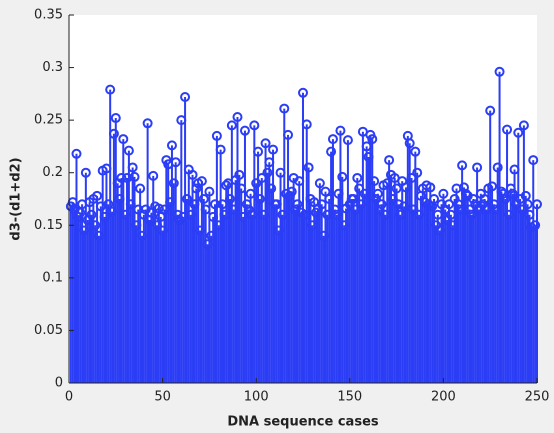 This screenshot has width=554, height=433. Describe the element at coordinates (48, 225) in the screenshot. I see `y-tick-label: 0.15` at that location.